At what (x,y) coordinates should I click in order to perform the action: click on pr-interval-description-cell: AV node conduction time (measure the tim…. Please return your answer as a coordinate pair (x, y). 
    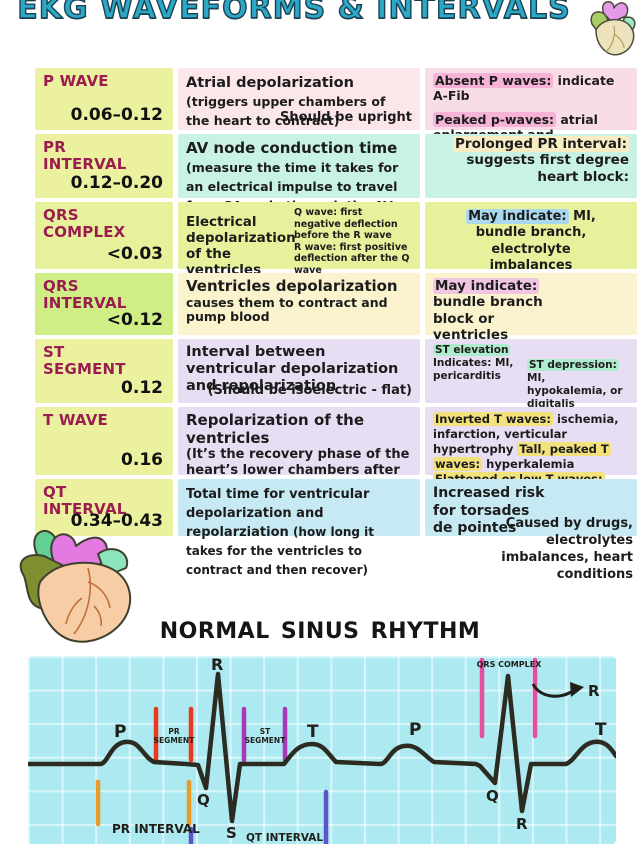
    Looking at the image, I should click on (299, 182).